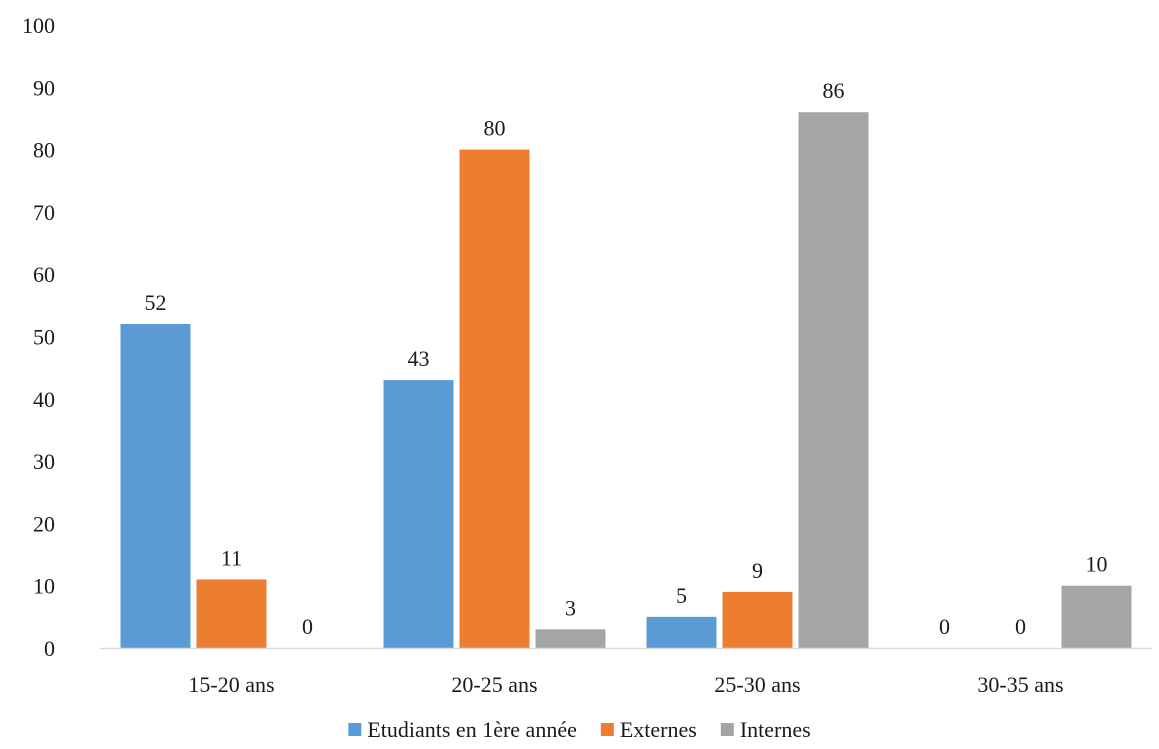 The height and width of the screenshot is (749, 1159). What do you see at coordinates (44, 461) in the screenshot?
I see `y-tick-label: 30` at bounding box center [44, 461].